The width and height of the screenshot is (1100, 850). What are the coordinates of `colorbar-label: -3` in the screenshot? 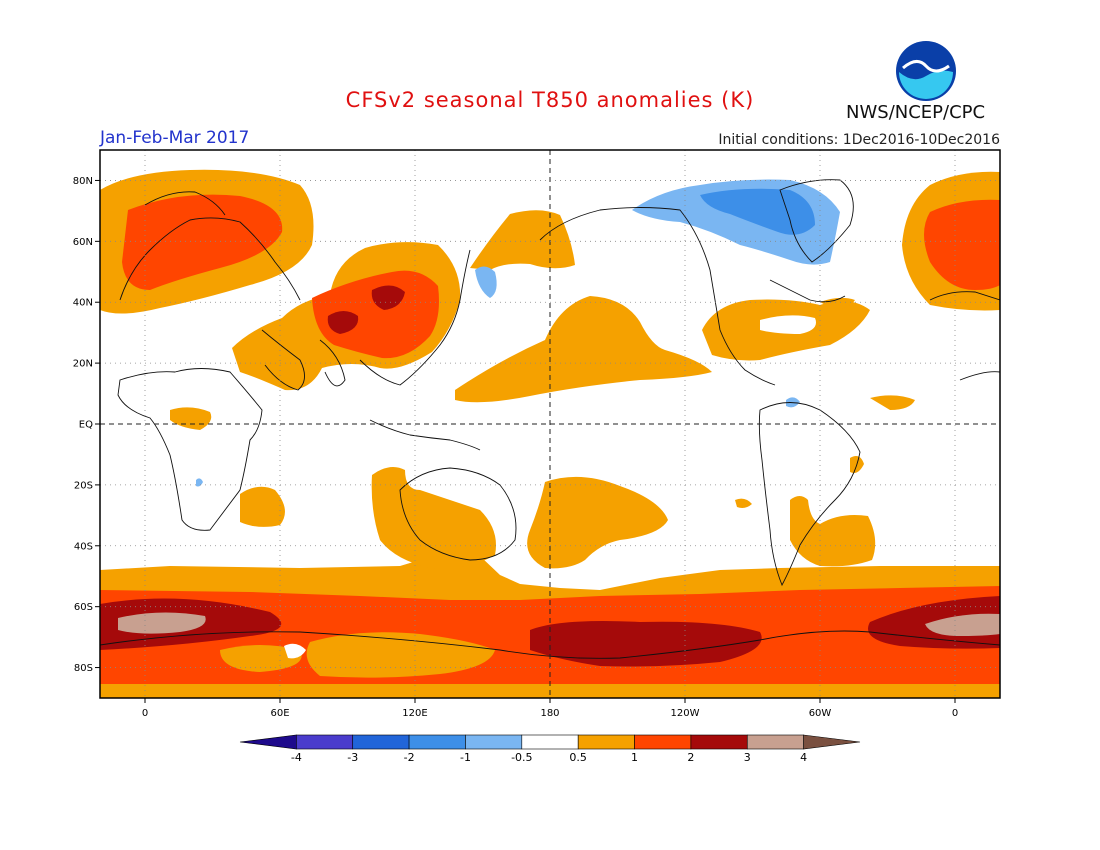 It's located at (352, 757).